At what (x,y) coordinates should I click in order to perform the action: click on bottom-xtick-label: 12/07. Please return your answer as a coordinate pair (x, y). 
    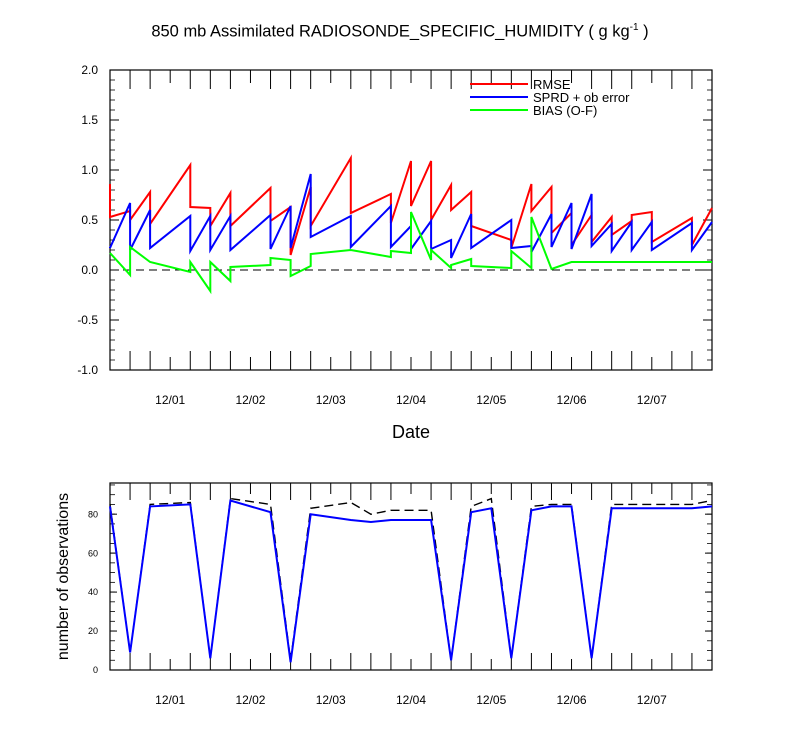
    Looking at the image, I should click on (652, 700).